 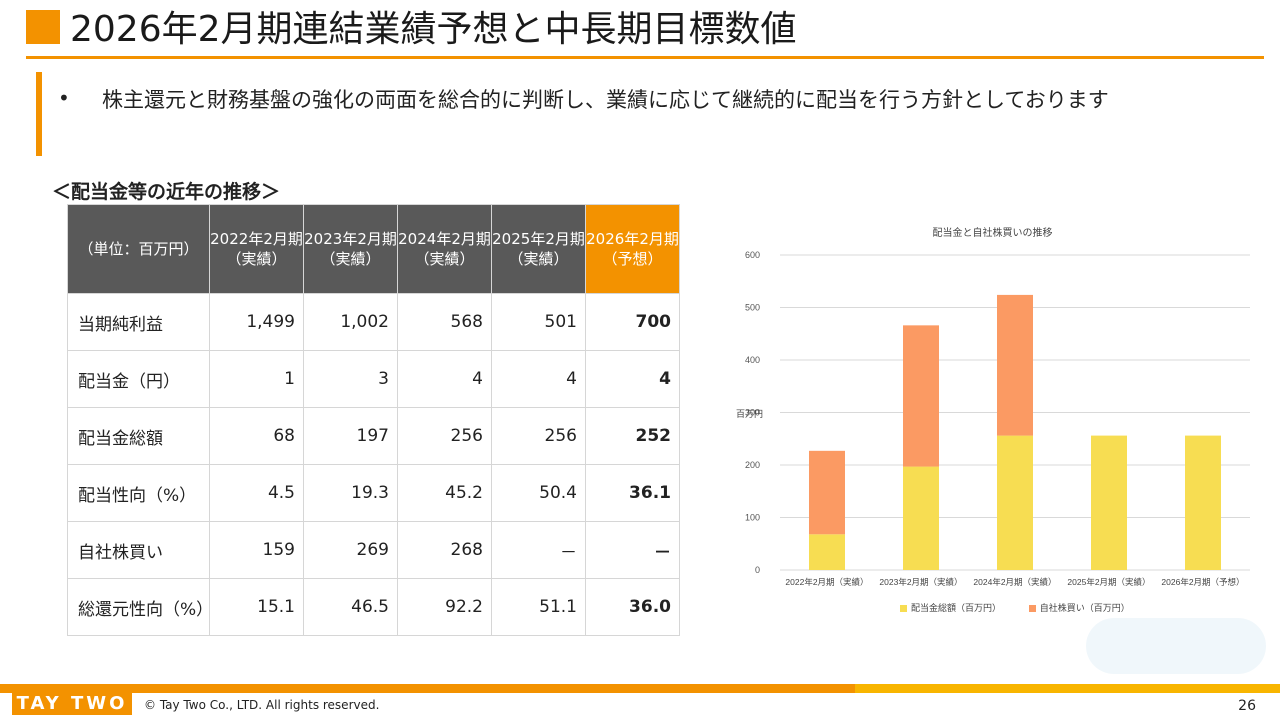 What do you see at coordinates (444, 607) in the screenshot?
I see `table-cell: 92.2` at bounding box center [444, 607].